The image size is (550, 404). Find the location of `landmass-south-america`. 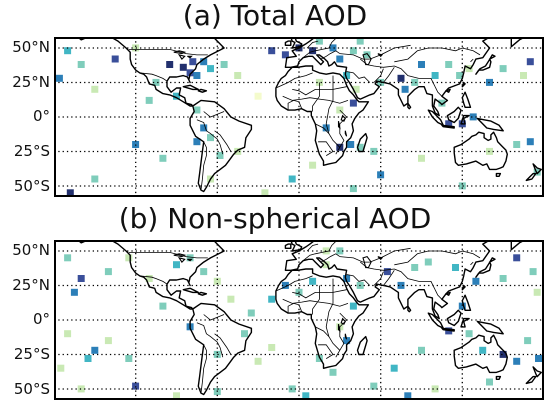

landmass-south-america is located at coordinates (221, 349).